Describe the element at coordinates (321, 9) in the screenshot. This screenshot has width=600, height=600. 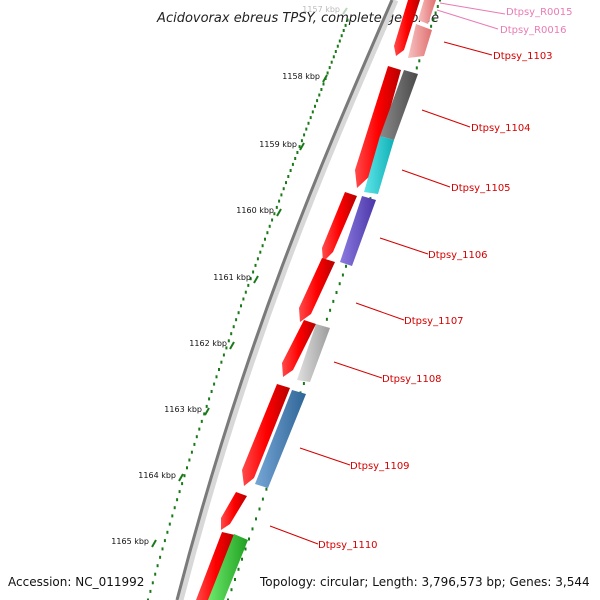
I see `kbp-tick-1157: 1157 kbp` at that location.